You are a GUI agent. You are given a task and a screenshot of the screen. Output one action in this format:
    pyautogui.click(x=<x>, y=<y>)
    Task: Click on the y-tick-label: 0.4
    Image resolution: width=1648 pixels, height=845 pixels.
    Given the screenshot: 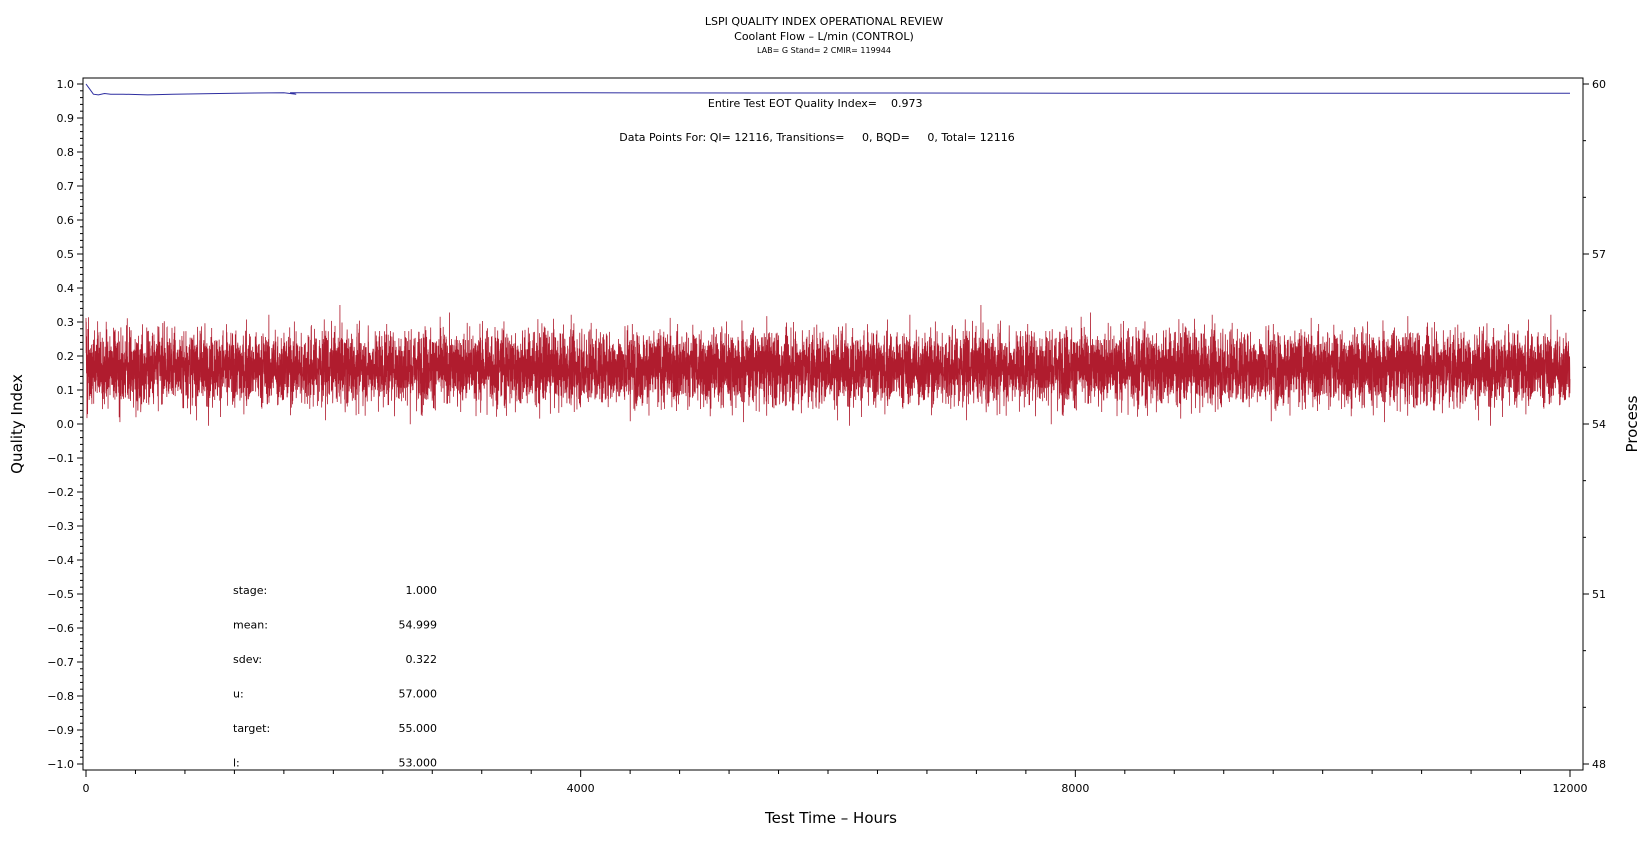 What is the action you would take?
    pyautogui.click(x=66, y=288)
    